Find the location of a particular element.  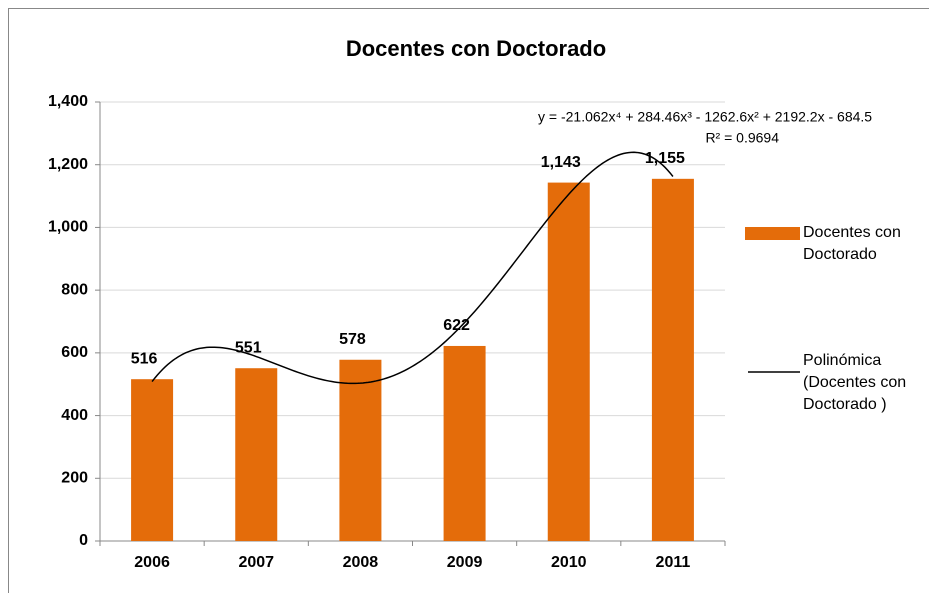

x-tick-label: 2007 is located at coordinates (256, 562).